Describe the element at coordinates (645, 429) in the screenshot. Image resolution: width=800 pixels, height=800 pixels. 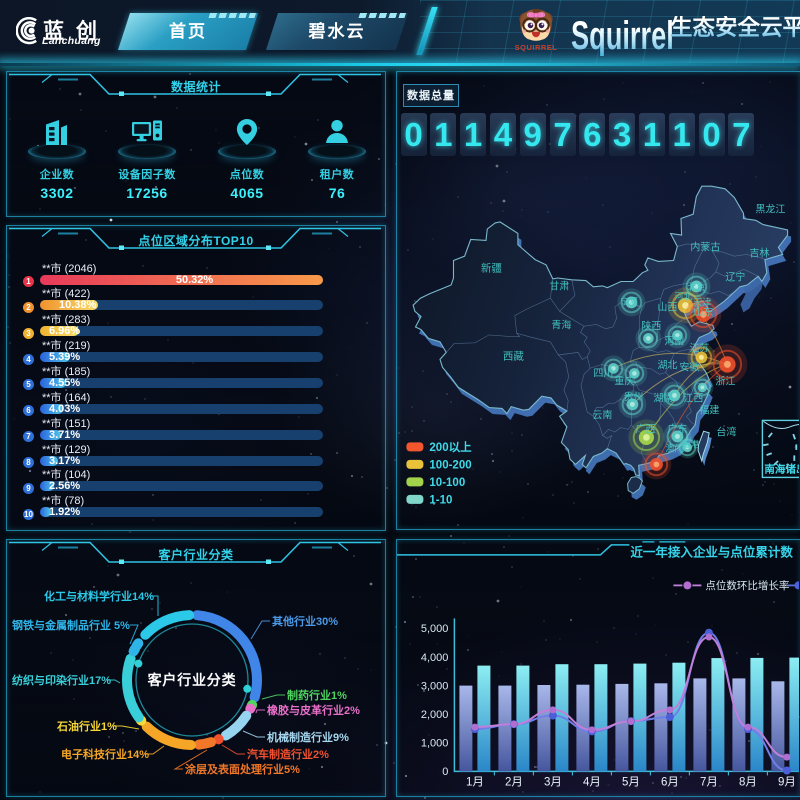
I see `svg-text: 广西` at that location.